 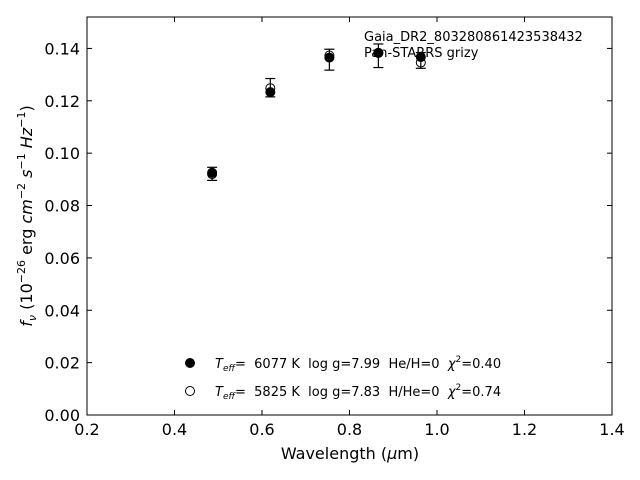 I want to click on error-bars, so click(x=316, y=112).